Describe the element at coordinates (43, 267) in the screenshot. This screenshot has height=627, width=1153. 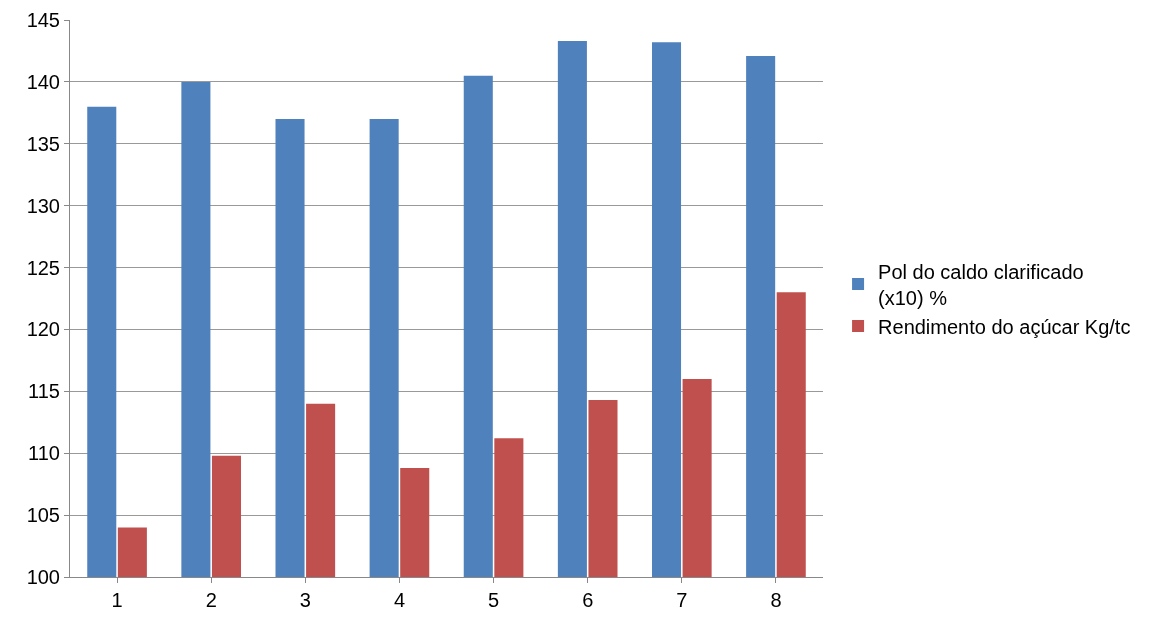
I see `y-tick-label: 125` at that location.